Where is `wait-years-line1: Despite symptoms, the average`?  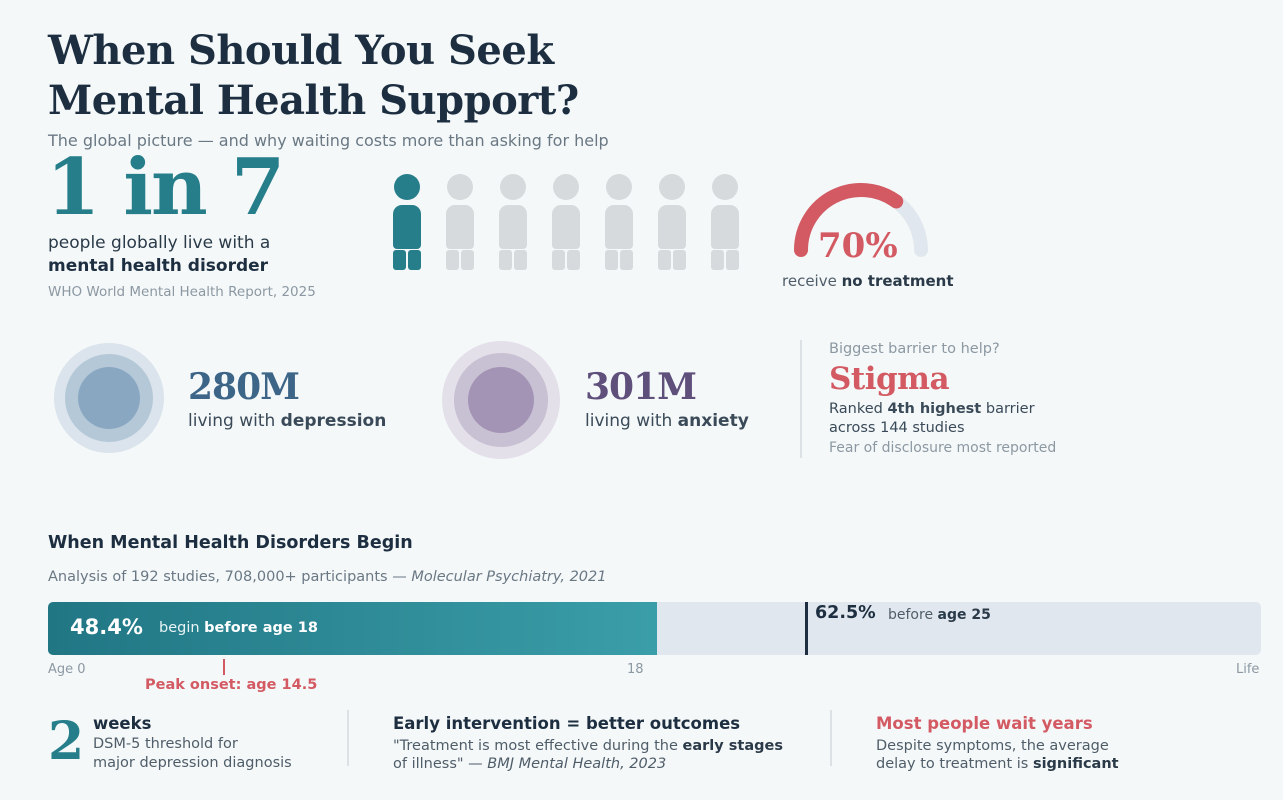 wait-years-line1: Despite symptoms, the average is located at coordinates (992, 746).